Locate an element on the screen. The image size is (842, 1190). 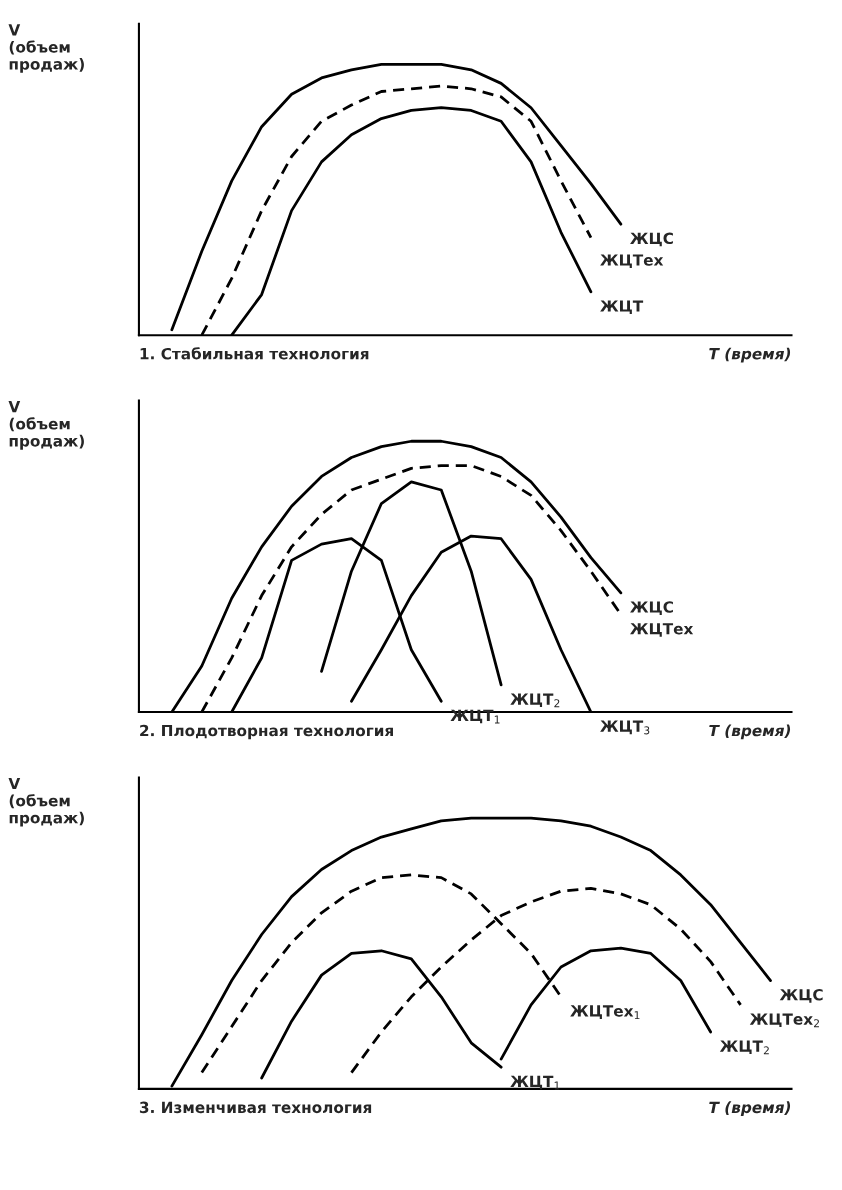
series-label: ЖЦТех$_{2}$ is located at coordinates (784, 1020).